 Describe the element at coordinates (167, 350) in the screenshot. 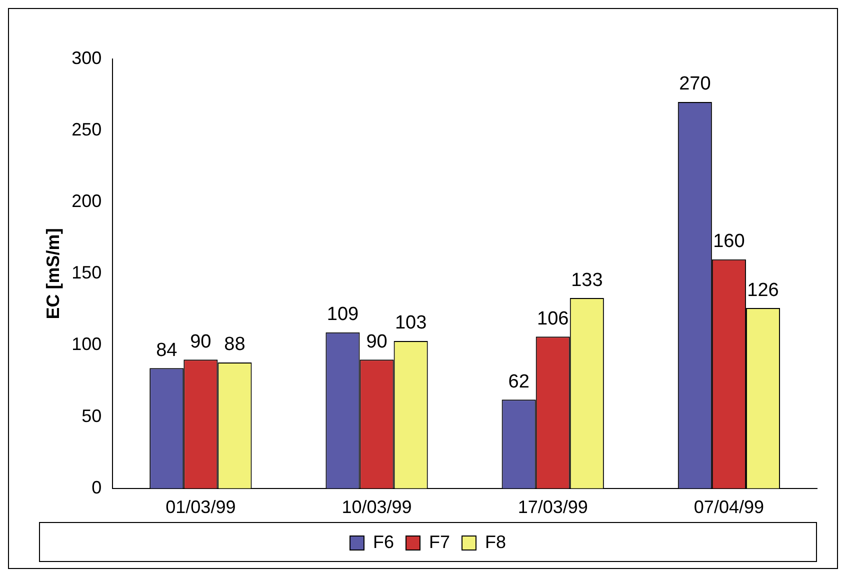

I see `data-label: 84` at that location.